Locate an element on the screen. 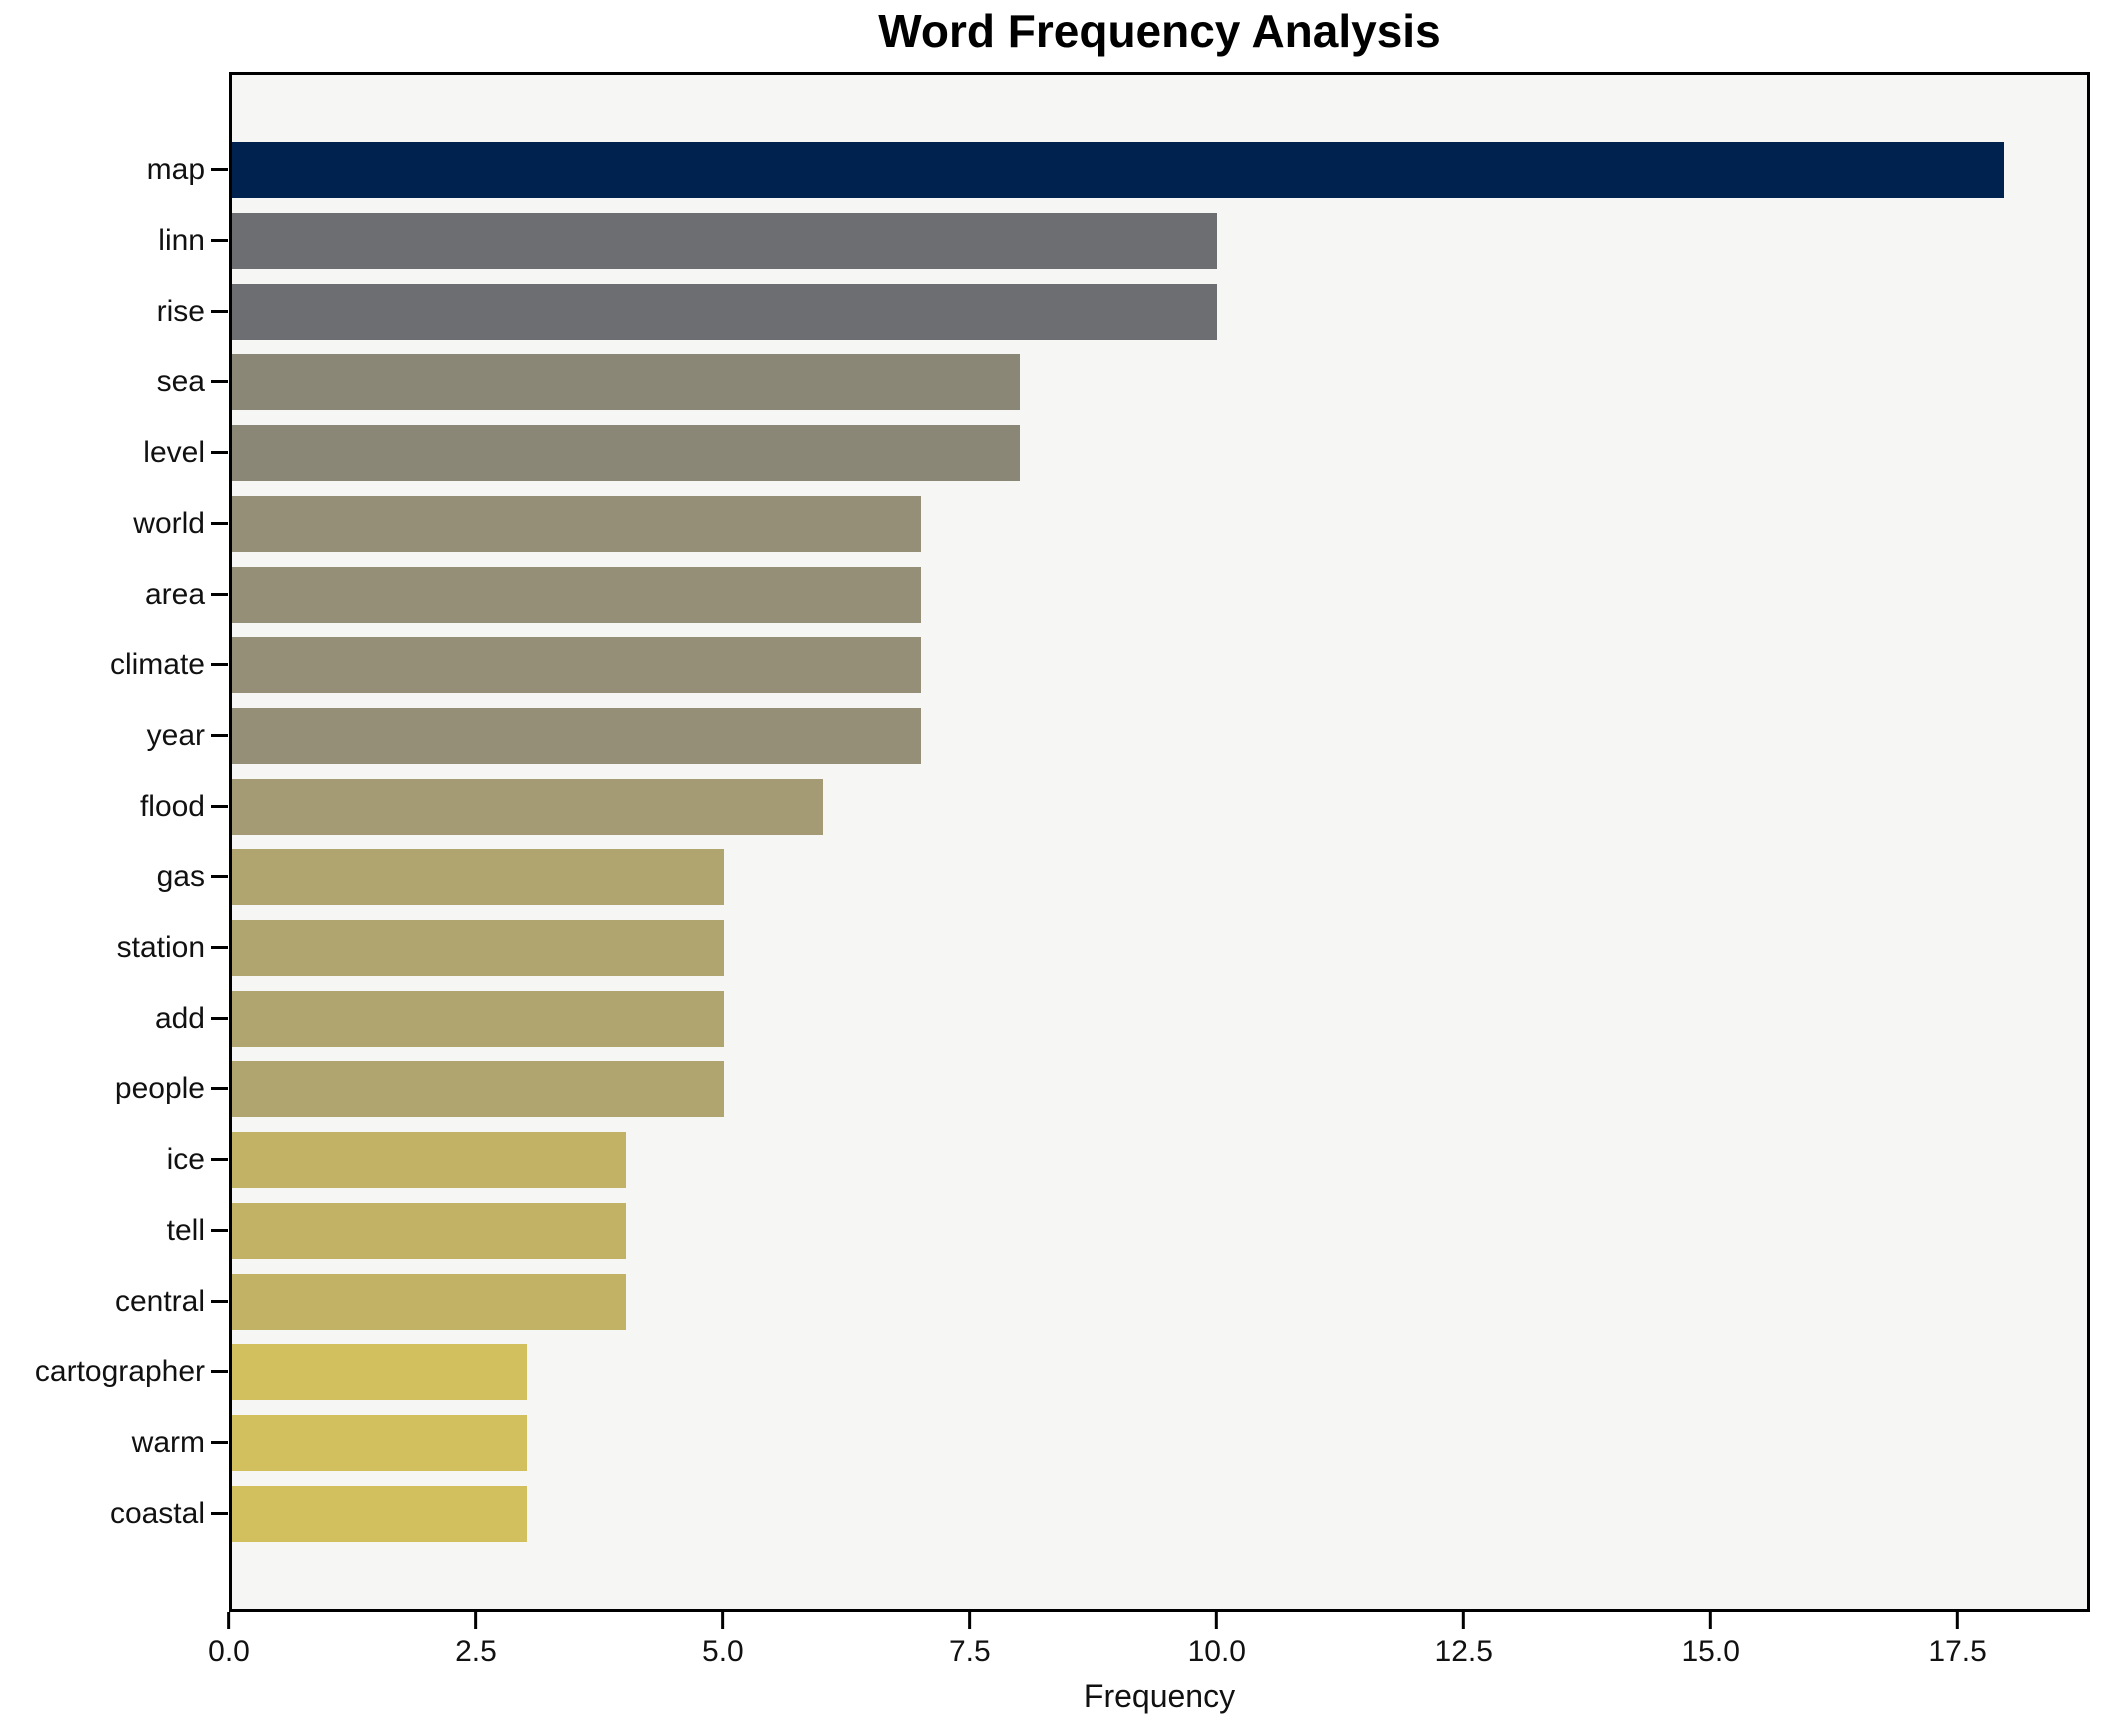 This screenshot has width=2108, height=1722. x-tick-label: 5.0 is located at coordinates (723, 1651).